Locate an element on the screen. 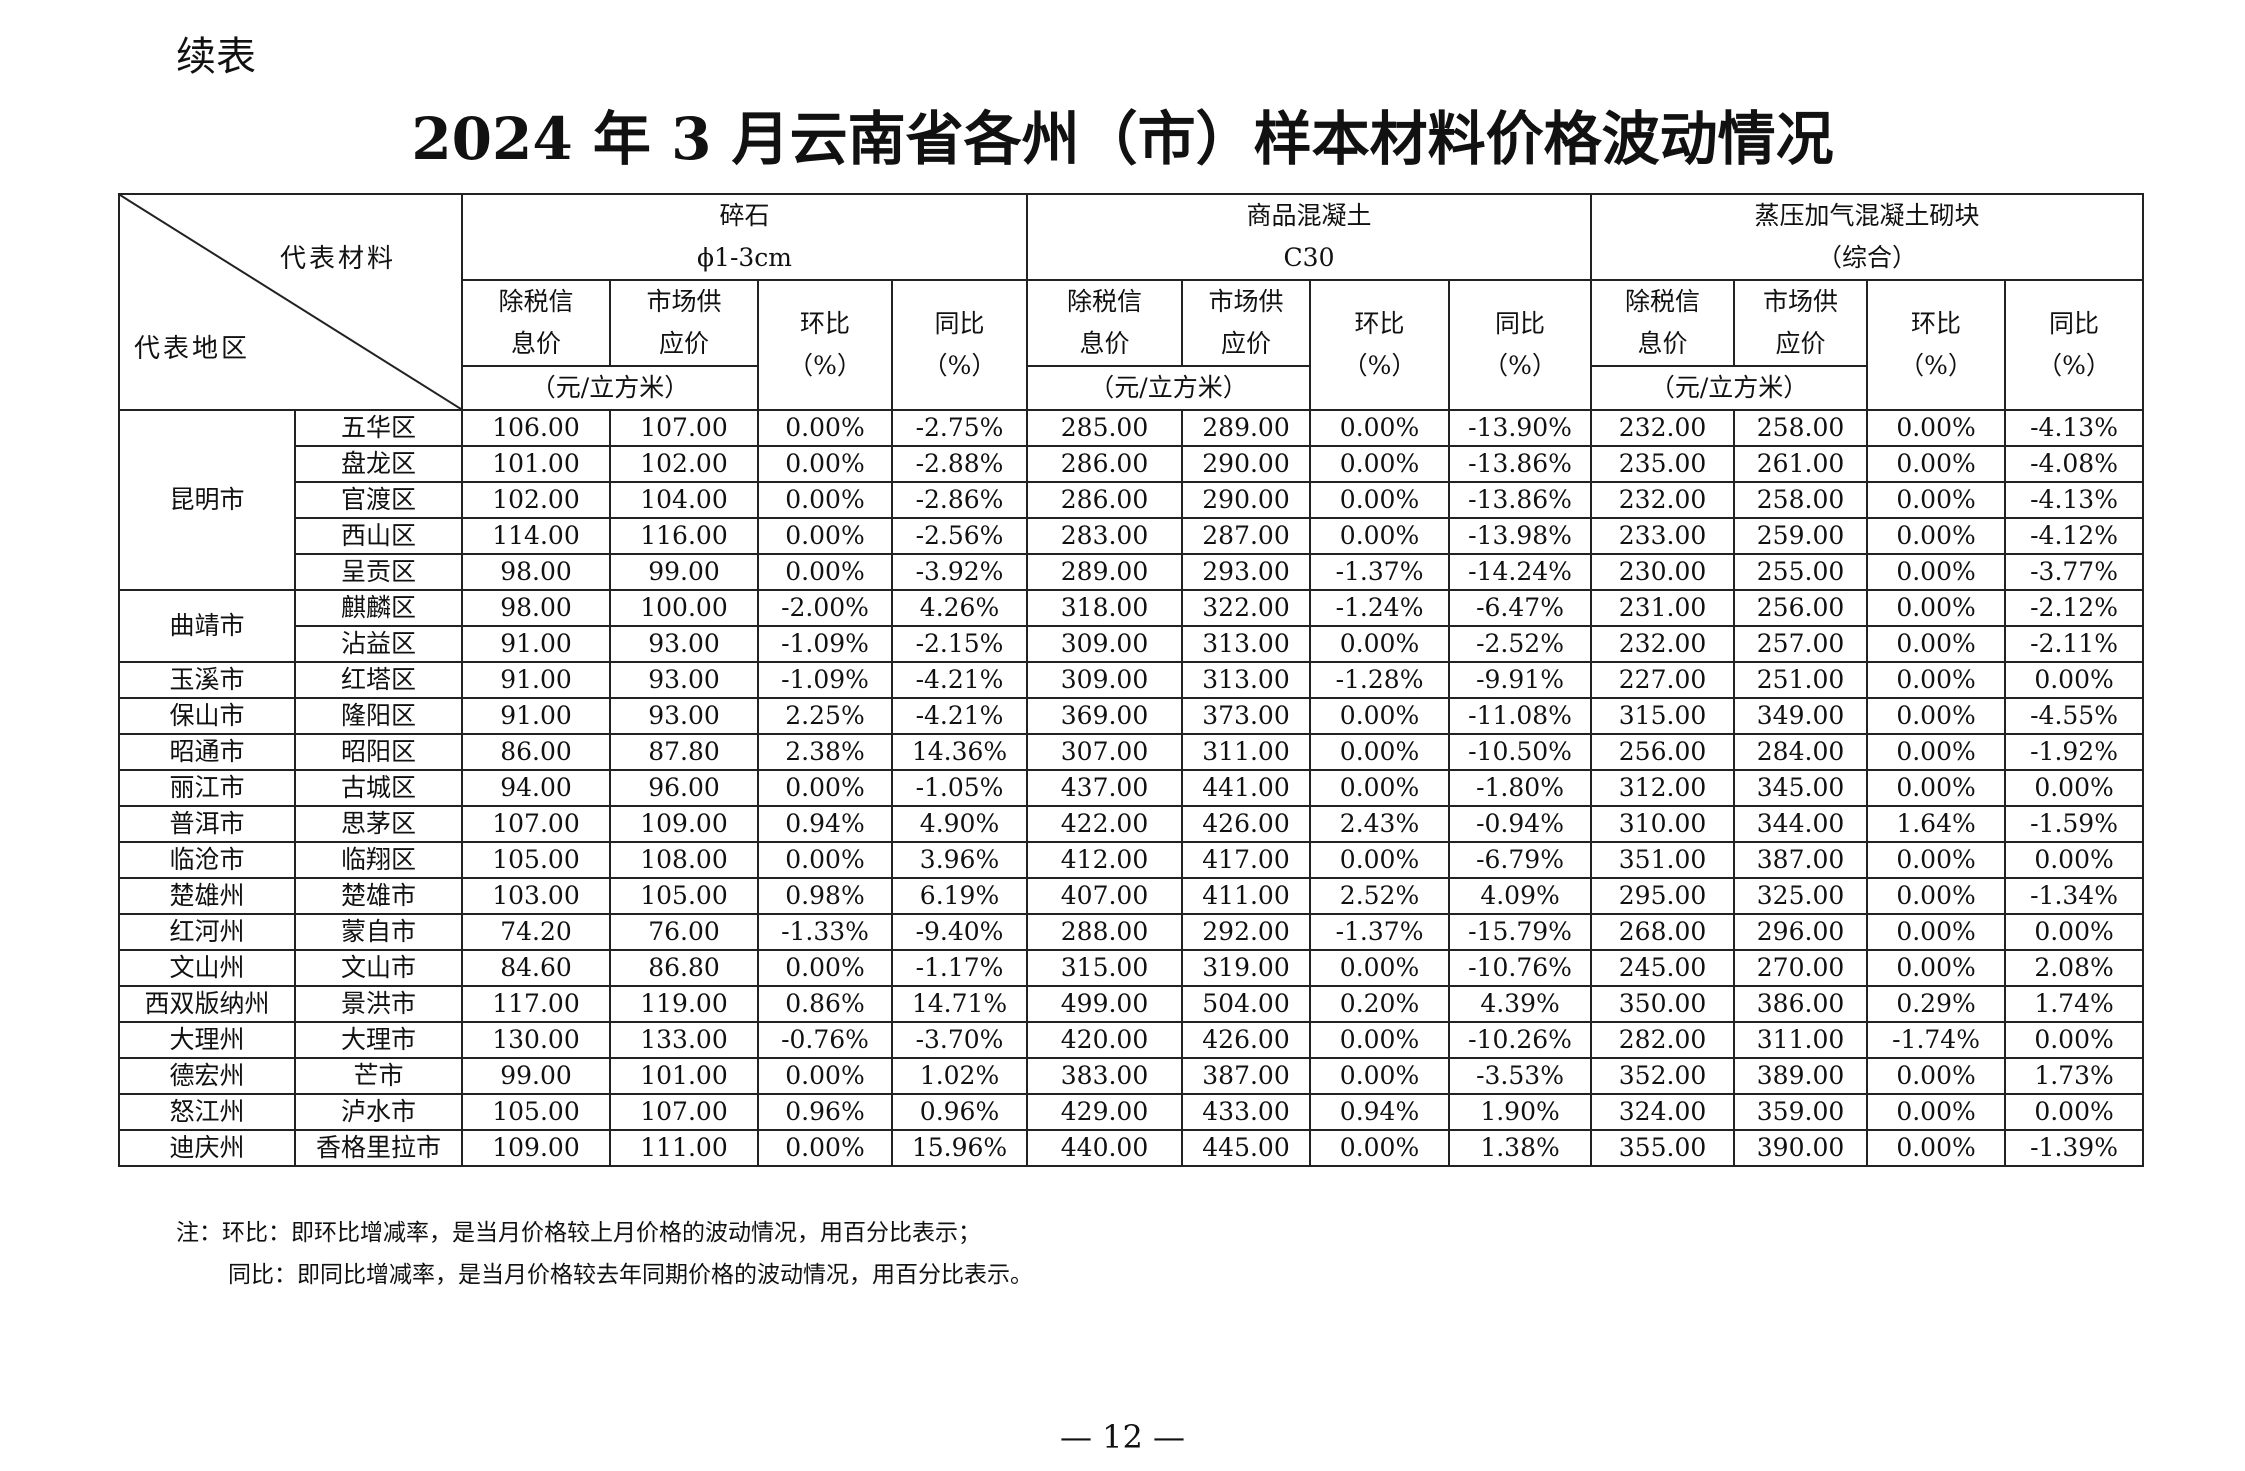 This screenshot has width=2245, height=1471. value-cell: -0.76% is located at coordinates (825, 1040).